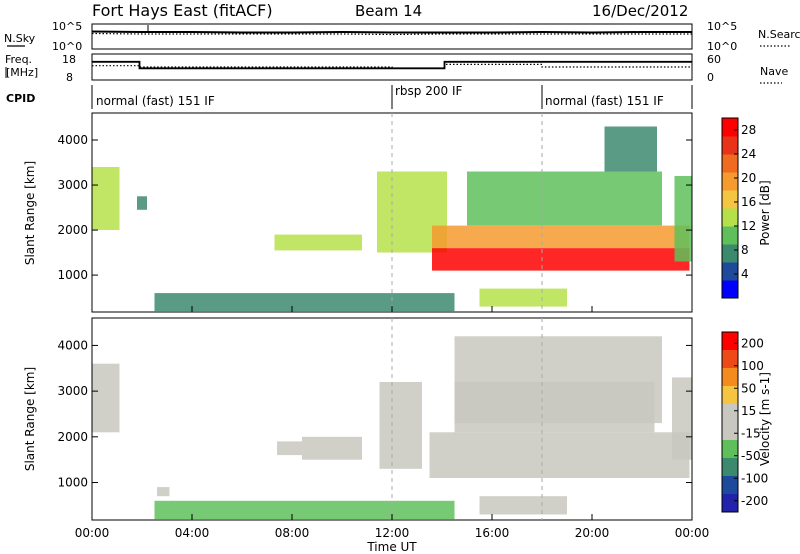 The width and height of the screenshot is (800, 554). I want to click on colorbar-tick-label-2: 12, so click(748, 226).